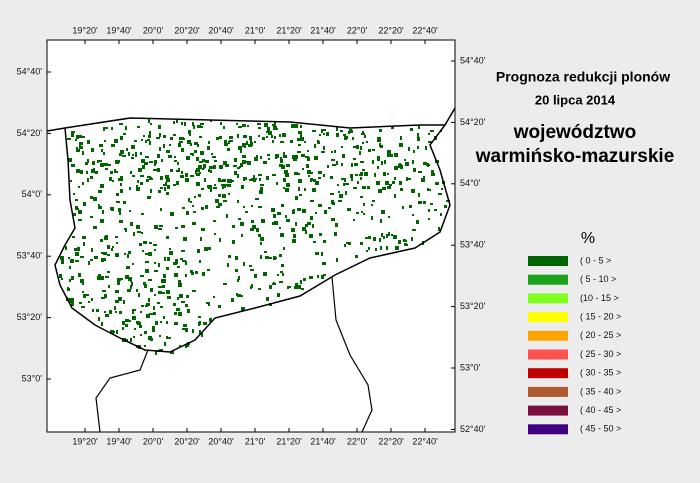 The height and width of the screenshot is (483, 700). Describe the element at coordinates (600, 335) in the screenshot. I see `legend-label: ( 20 - 25 >` at that location.